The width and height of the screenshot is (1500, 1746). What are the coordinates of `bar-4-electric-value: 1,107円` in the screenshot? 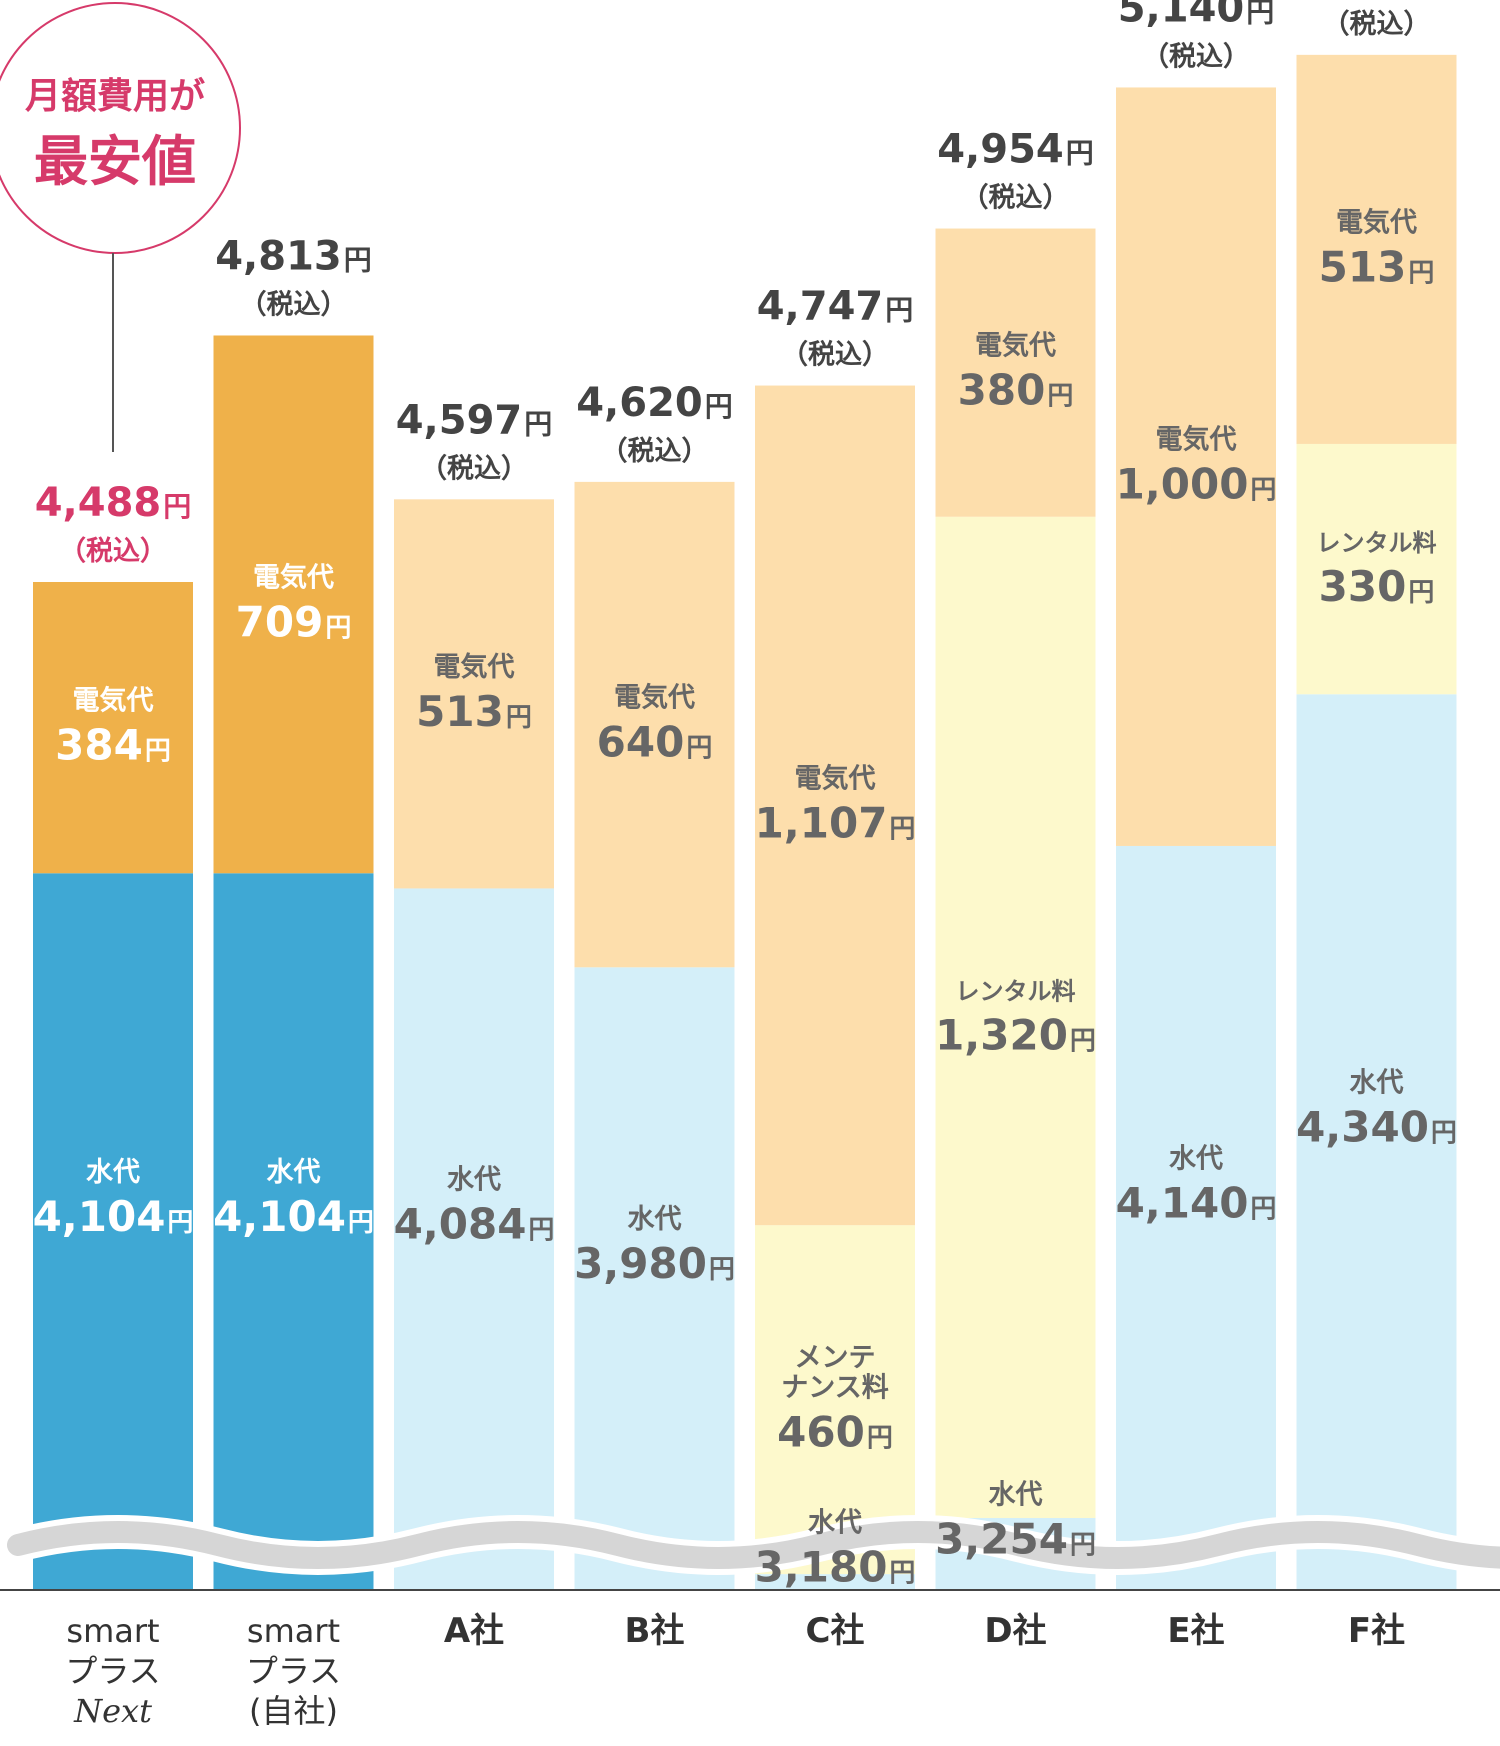 It's located at (835, 822).